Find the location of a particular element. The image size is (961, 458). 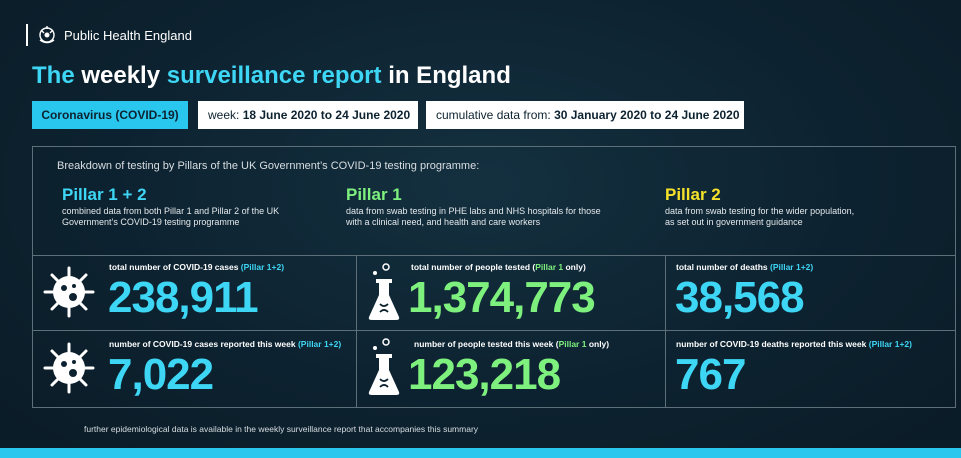

brand-divider is located at coordinates (27, 35).